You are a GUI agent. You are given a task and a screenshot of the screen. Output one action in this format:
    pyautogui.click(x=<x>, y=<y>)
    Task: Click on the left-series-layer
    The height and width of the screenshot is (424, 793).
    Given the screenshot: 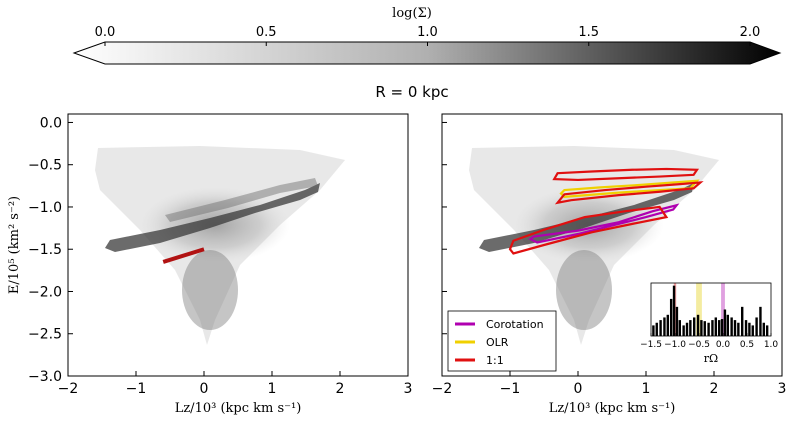 What is the action you would take?
    pyautogui.click(x=183, y=255)
    